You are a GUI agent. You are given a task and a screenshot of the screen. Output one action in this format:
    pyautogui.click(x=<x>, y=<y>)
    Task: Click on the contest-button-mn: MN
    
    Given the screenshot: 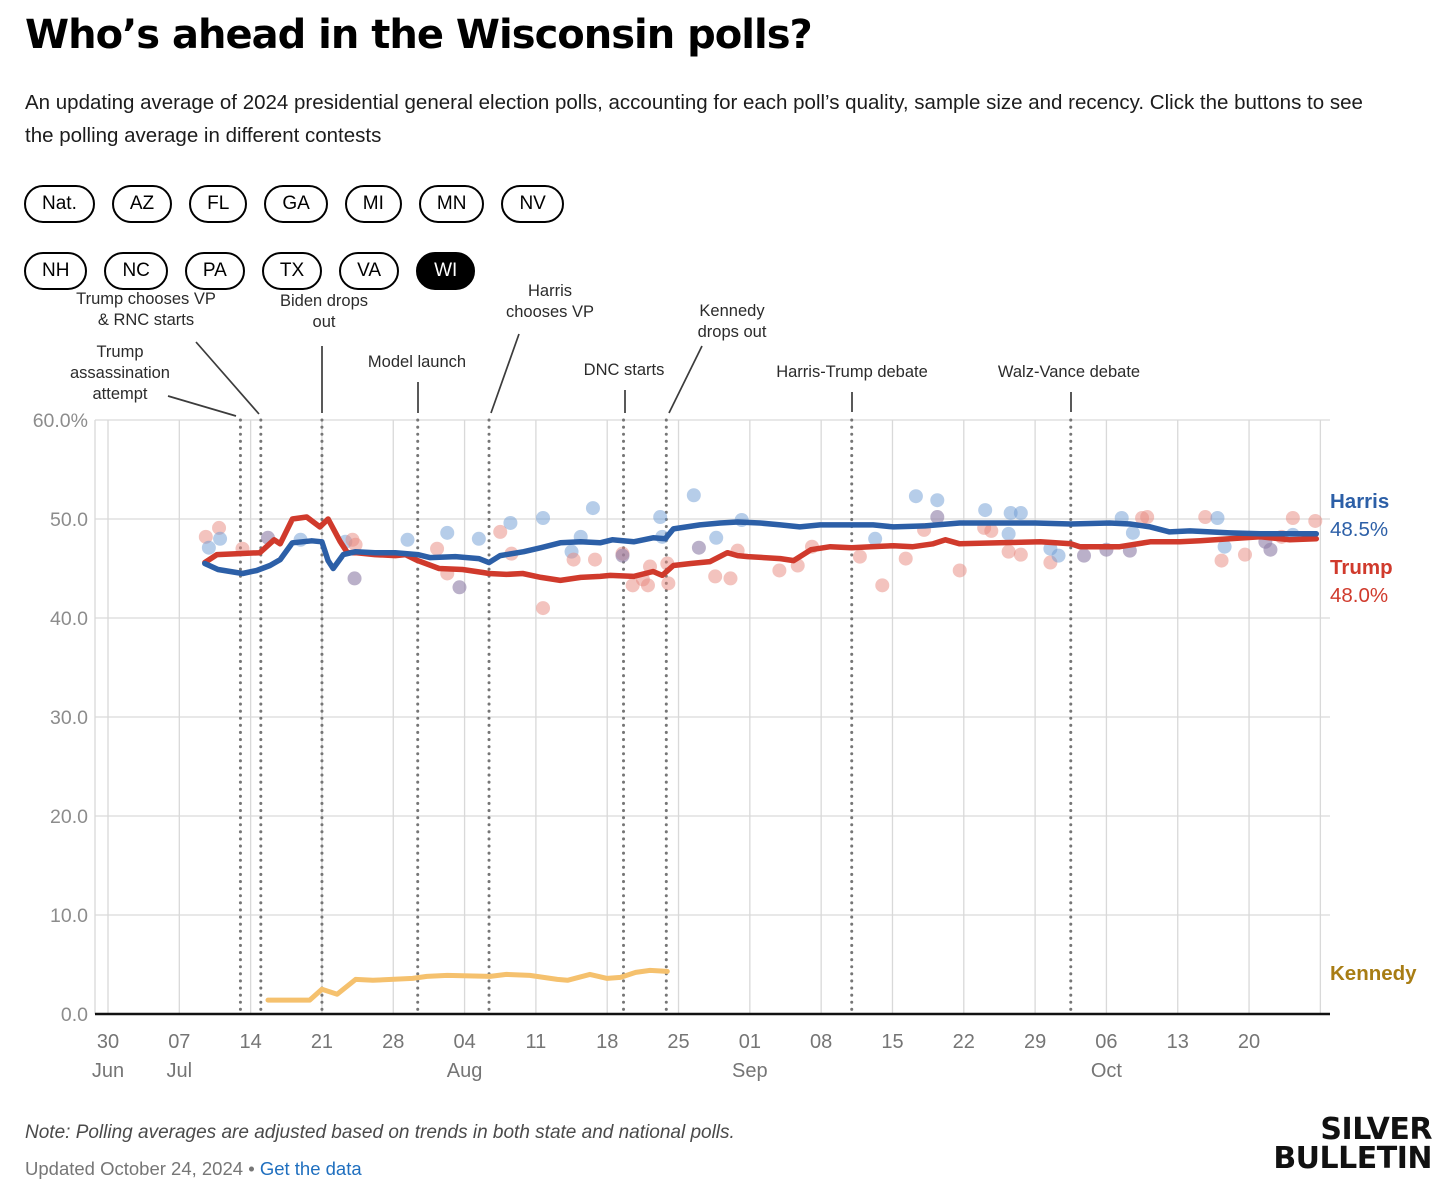 What is the action you would take?
    pyautogui.click(x=451, y=204)
    